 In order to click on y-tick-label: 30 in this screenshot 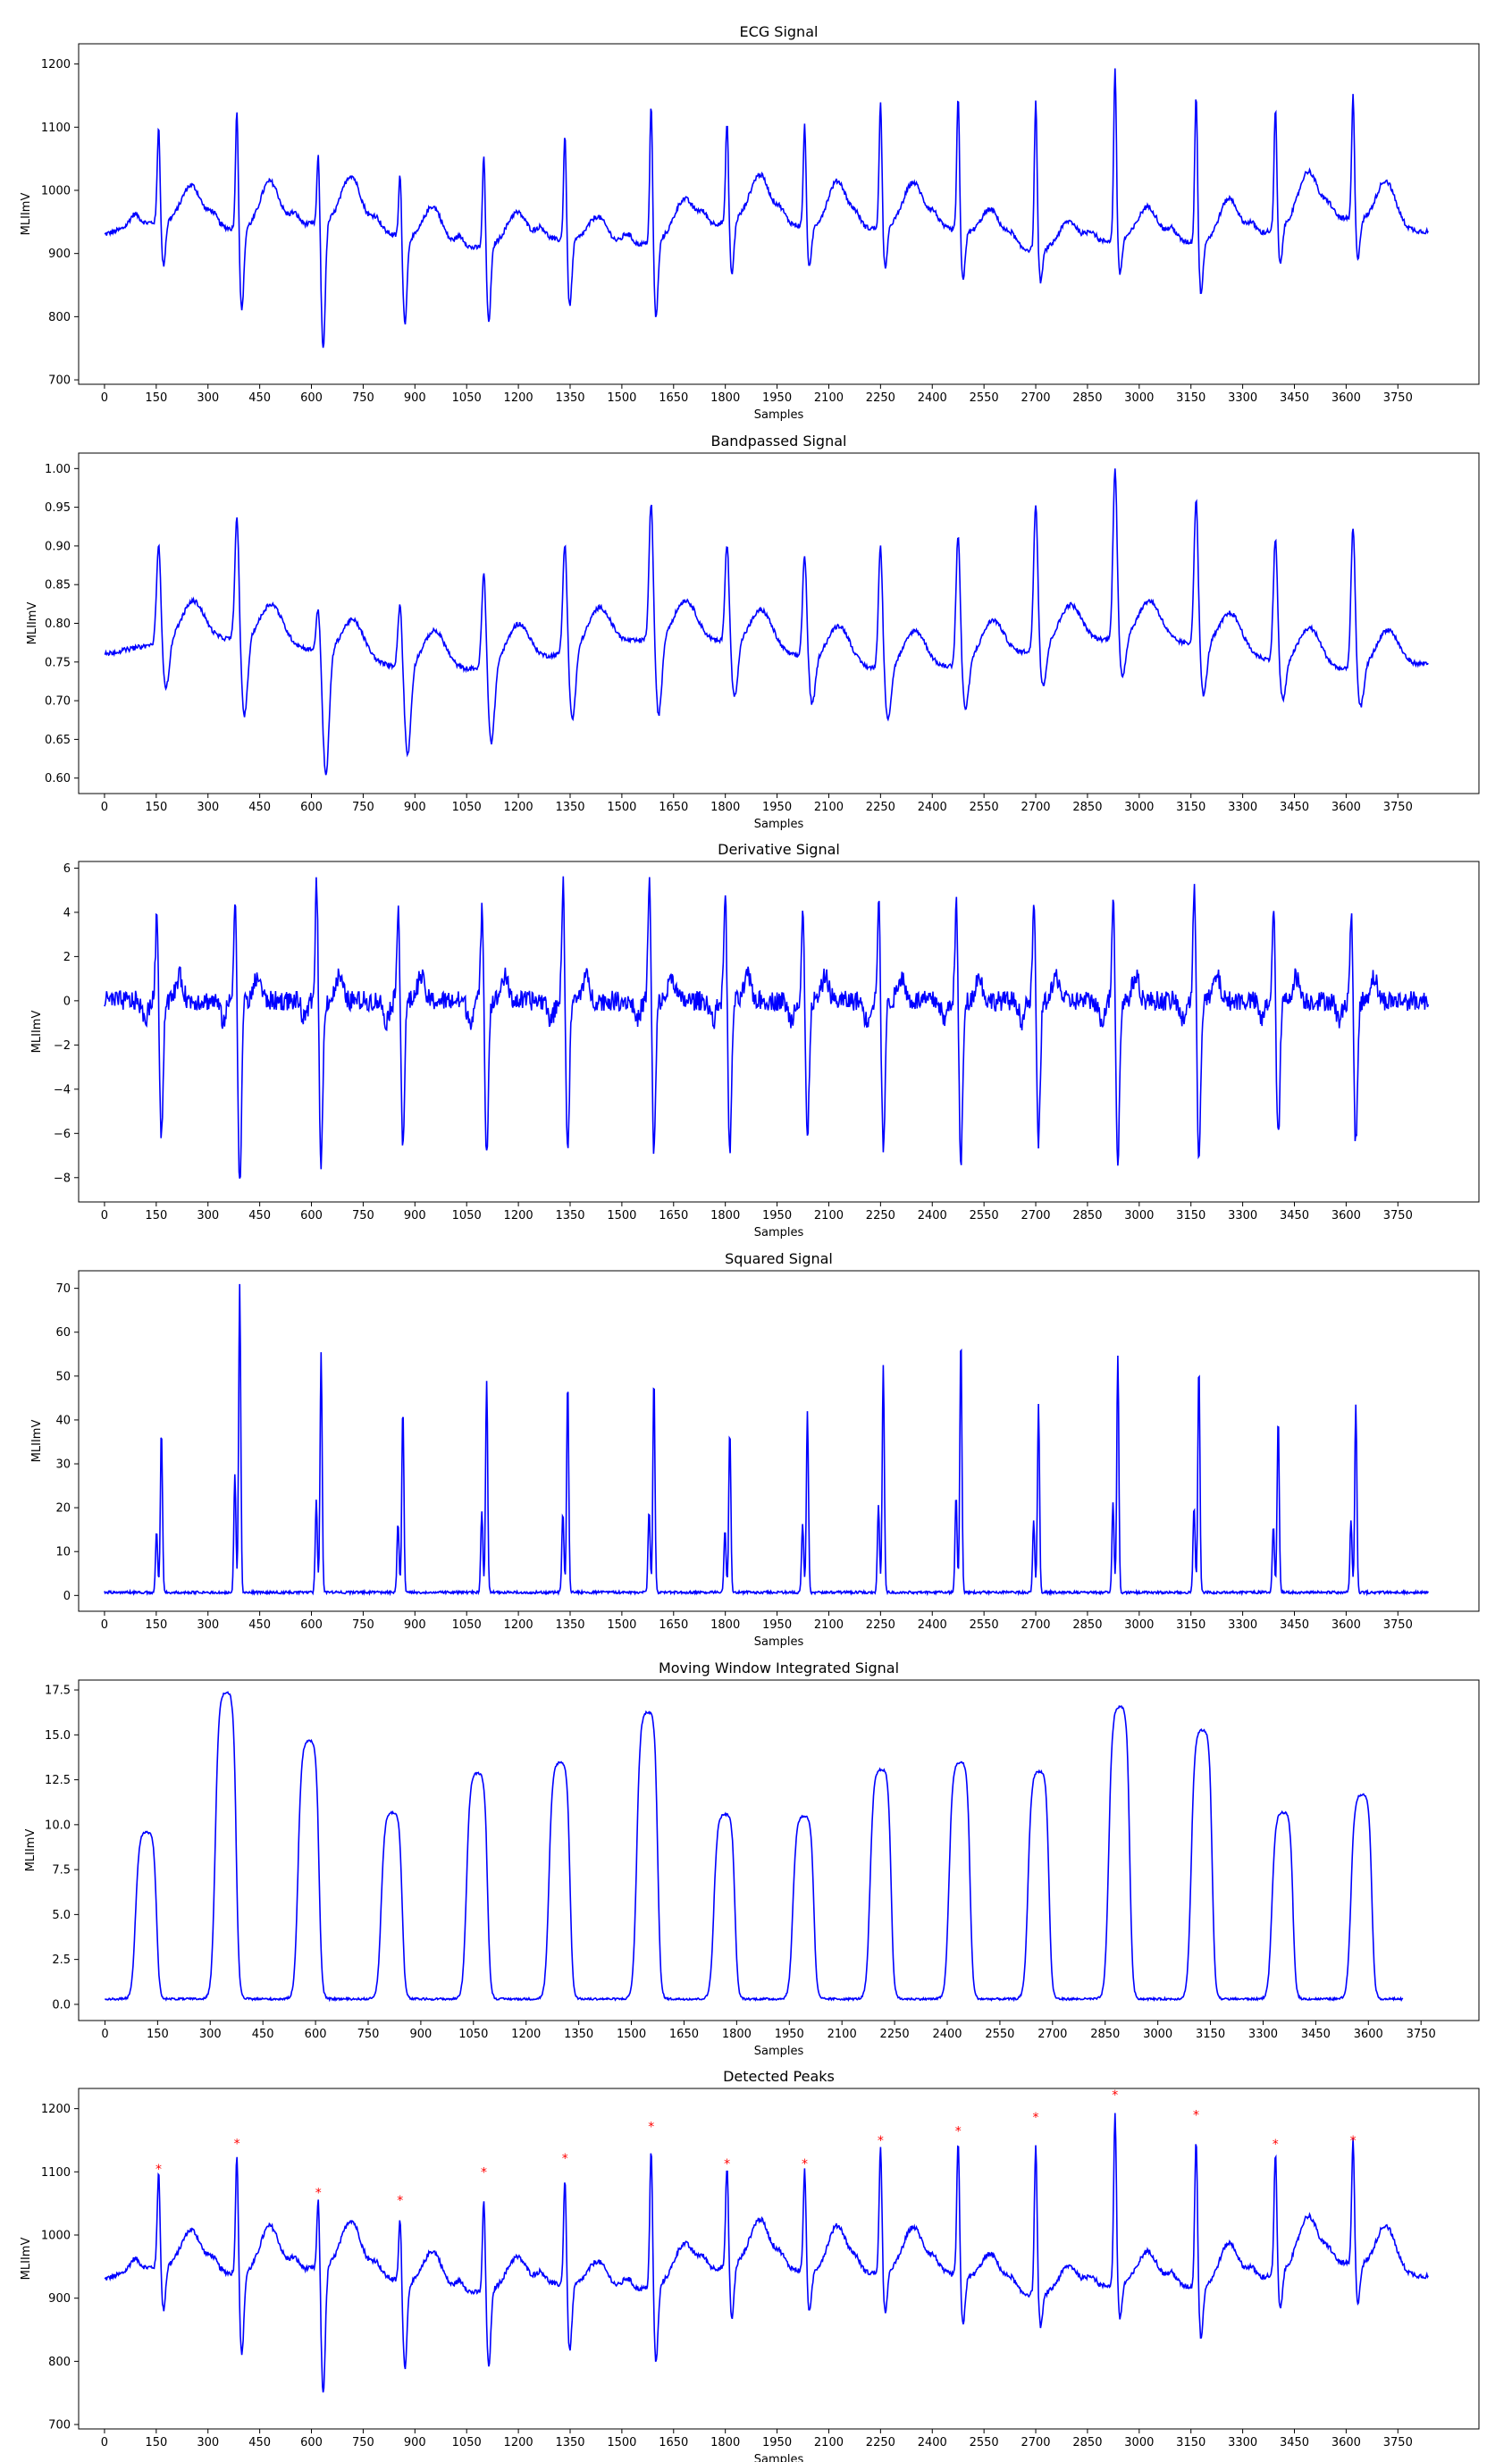, I will do `click(63, 1465)`.